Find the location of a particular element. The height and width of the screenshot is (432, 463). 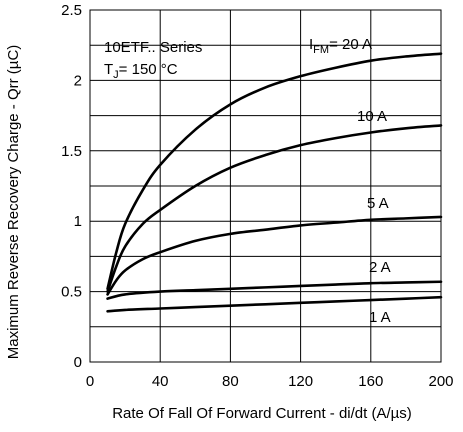

y-tick-label-2: 1 is located at coordinates (78, 221).